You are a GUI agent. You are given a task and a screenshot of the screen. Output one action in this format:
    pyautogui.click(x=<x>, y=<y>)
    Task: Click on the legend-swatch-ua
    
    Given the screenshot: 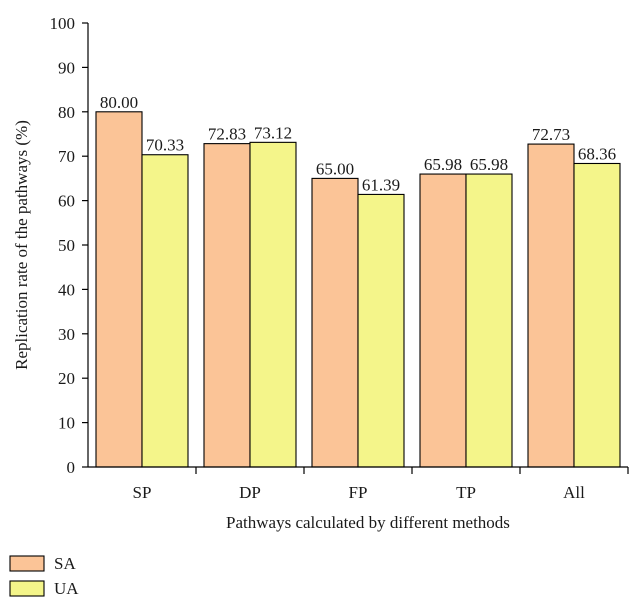 What is the action you would take?
    pyautogui.click(x=27, y=588)
    